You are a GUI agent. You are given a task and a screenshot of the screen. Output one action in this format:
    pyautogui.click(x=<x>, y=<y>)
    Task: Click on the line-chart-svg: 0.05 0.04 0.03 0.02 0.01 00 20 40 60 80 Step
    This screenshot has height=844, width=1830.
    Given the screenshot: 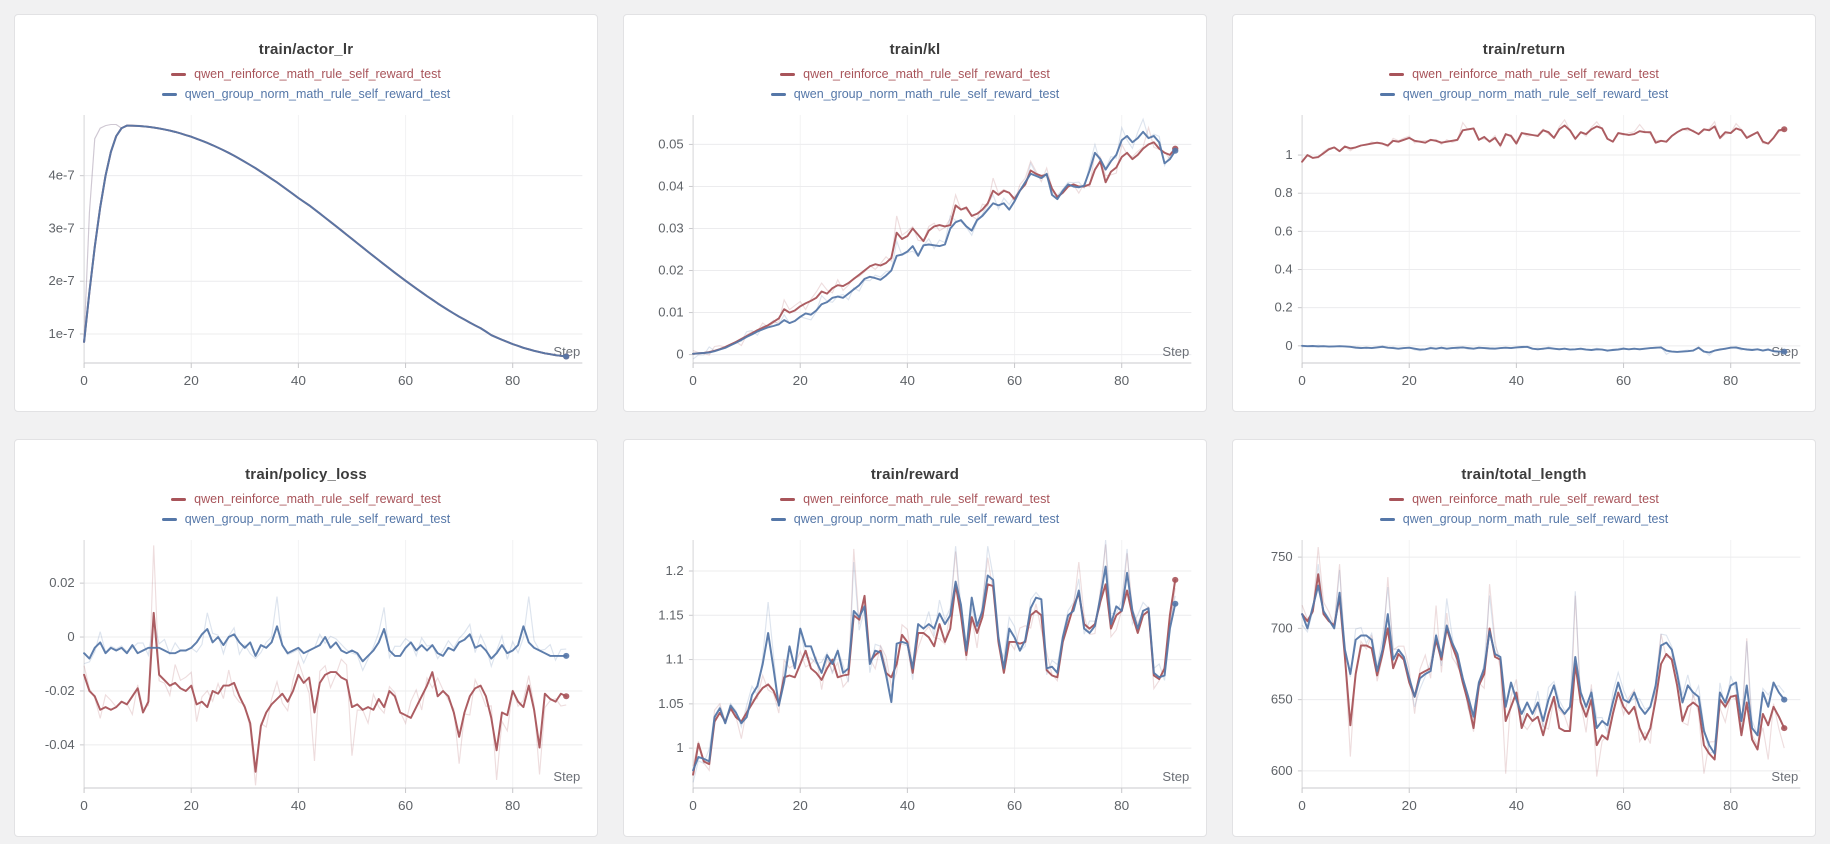 What is the action you would take?
    pyautogui.click(x=915, y=255)
    